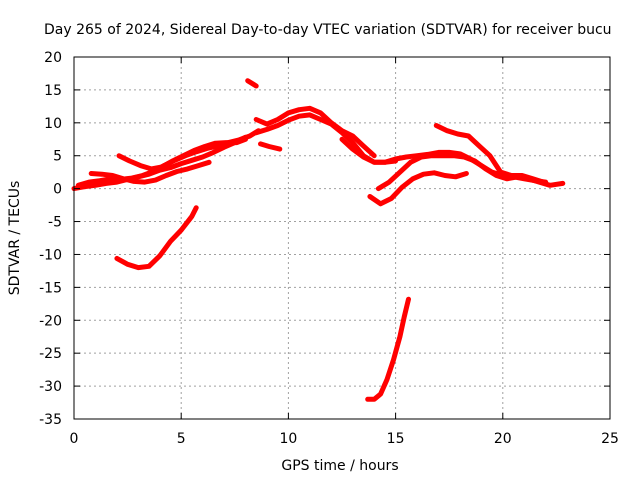 The image size is (640, 480). I want to click on y-tick-label: 15, so click(53, 91).